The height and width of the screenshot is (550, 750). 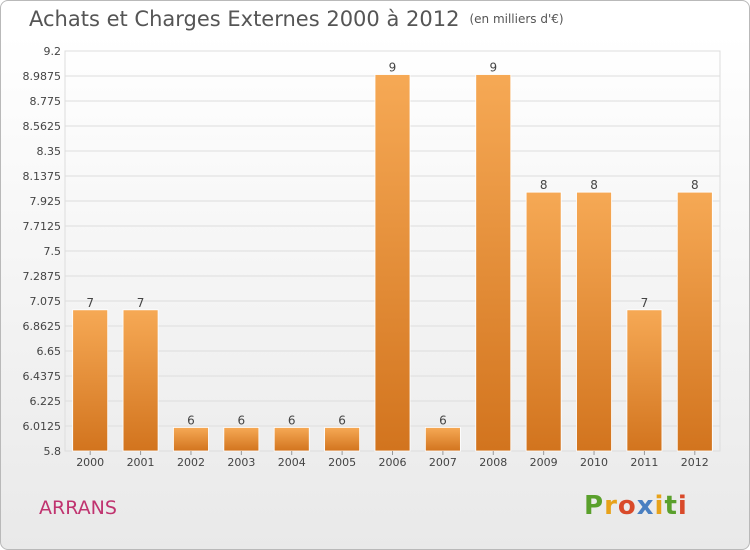 What do you see at coordinates (442, 439) in the screenshot?
I see `bar-2007` at bounding box center [442, 439].